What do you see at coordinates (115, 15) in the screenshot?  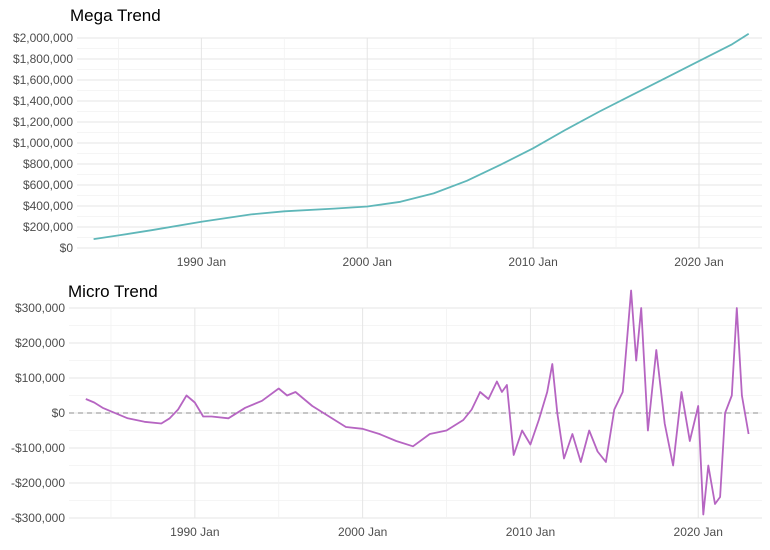 I see `chart-title-mega: Mega Trend` at bounding box center [115, 15].